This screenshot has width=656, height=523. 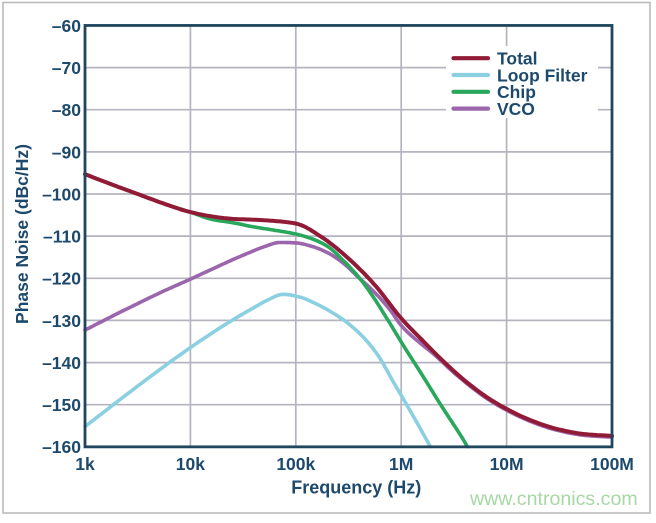 I want to click on svg-text: www.cntronics.com, so click(x=553, y=499).